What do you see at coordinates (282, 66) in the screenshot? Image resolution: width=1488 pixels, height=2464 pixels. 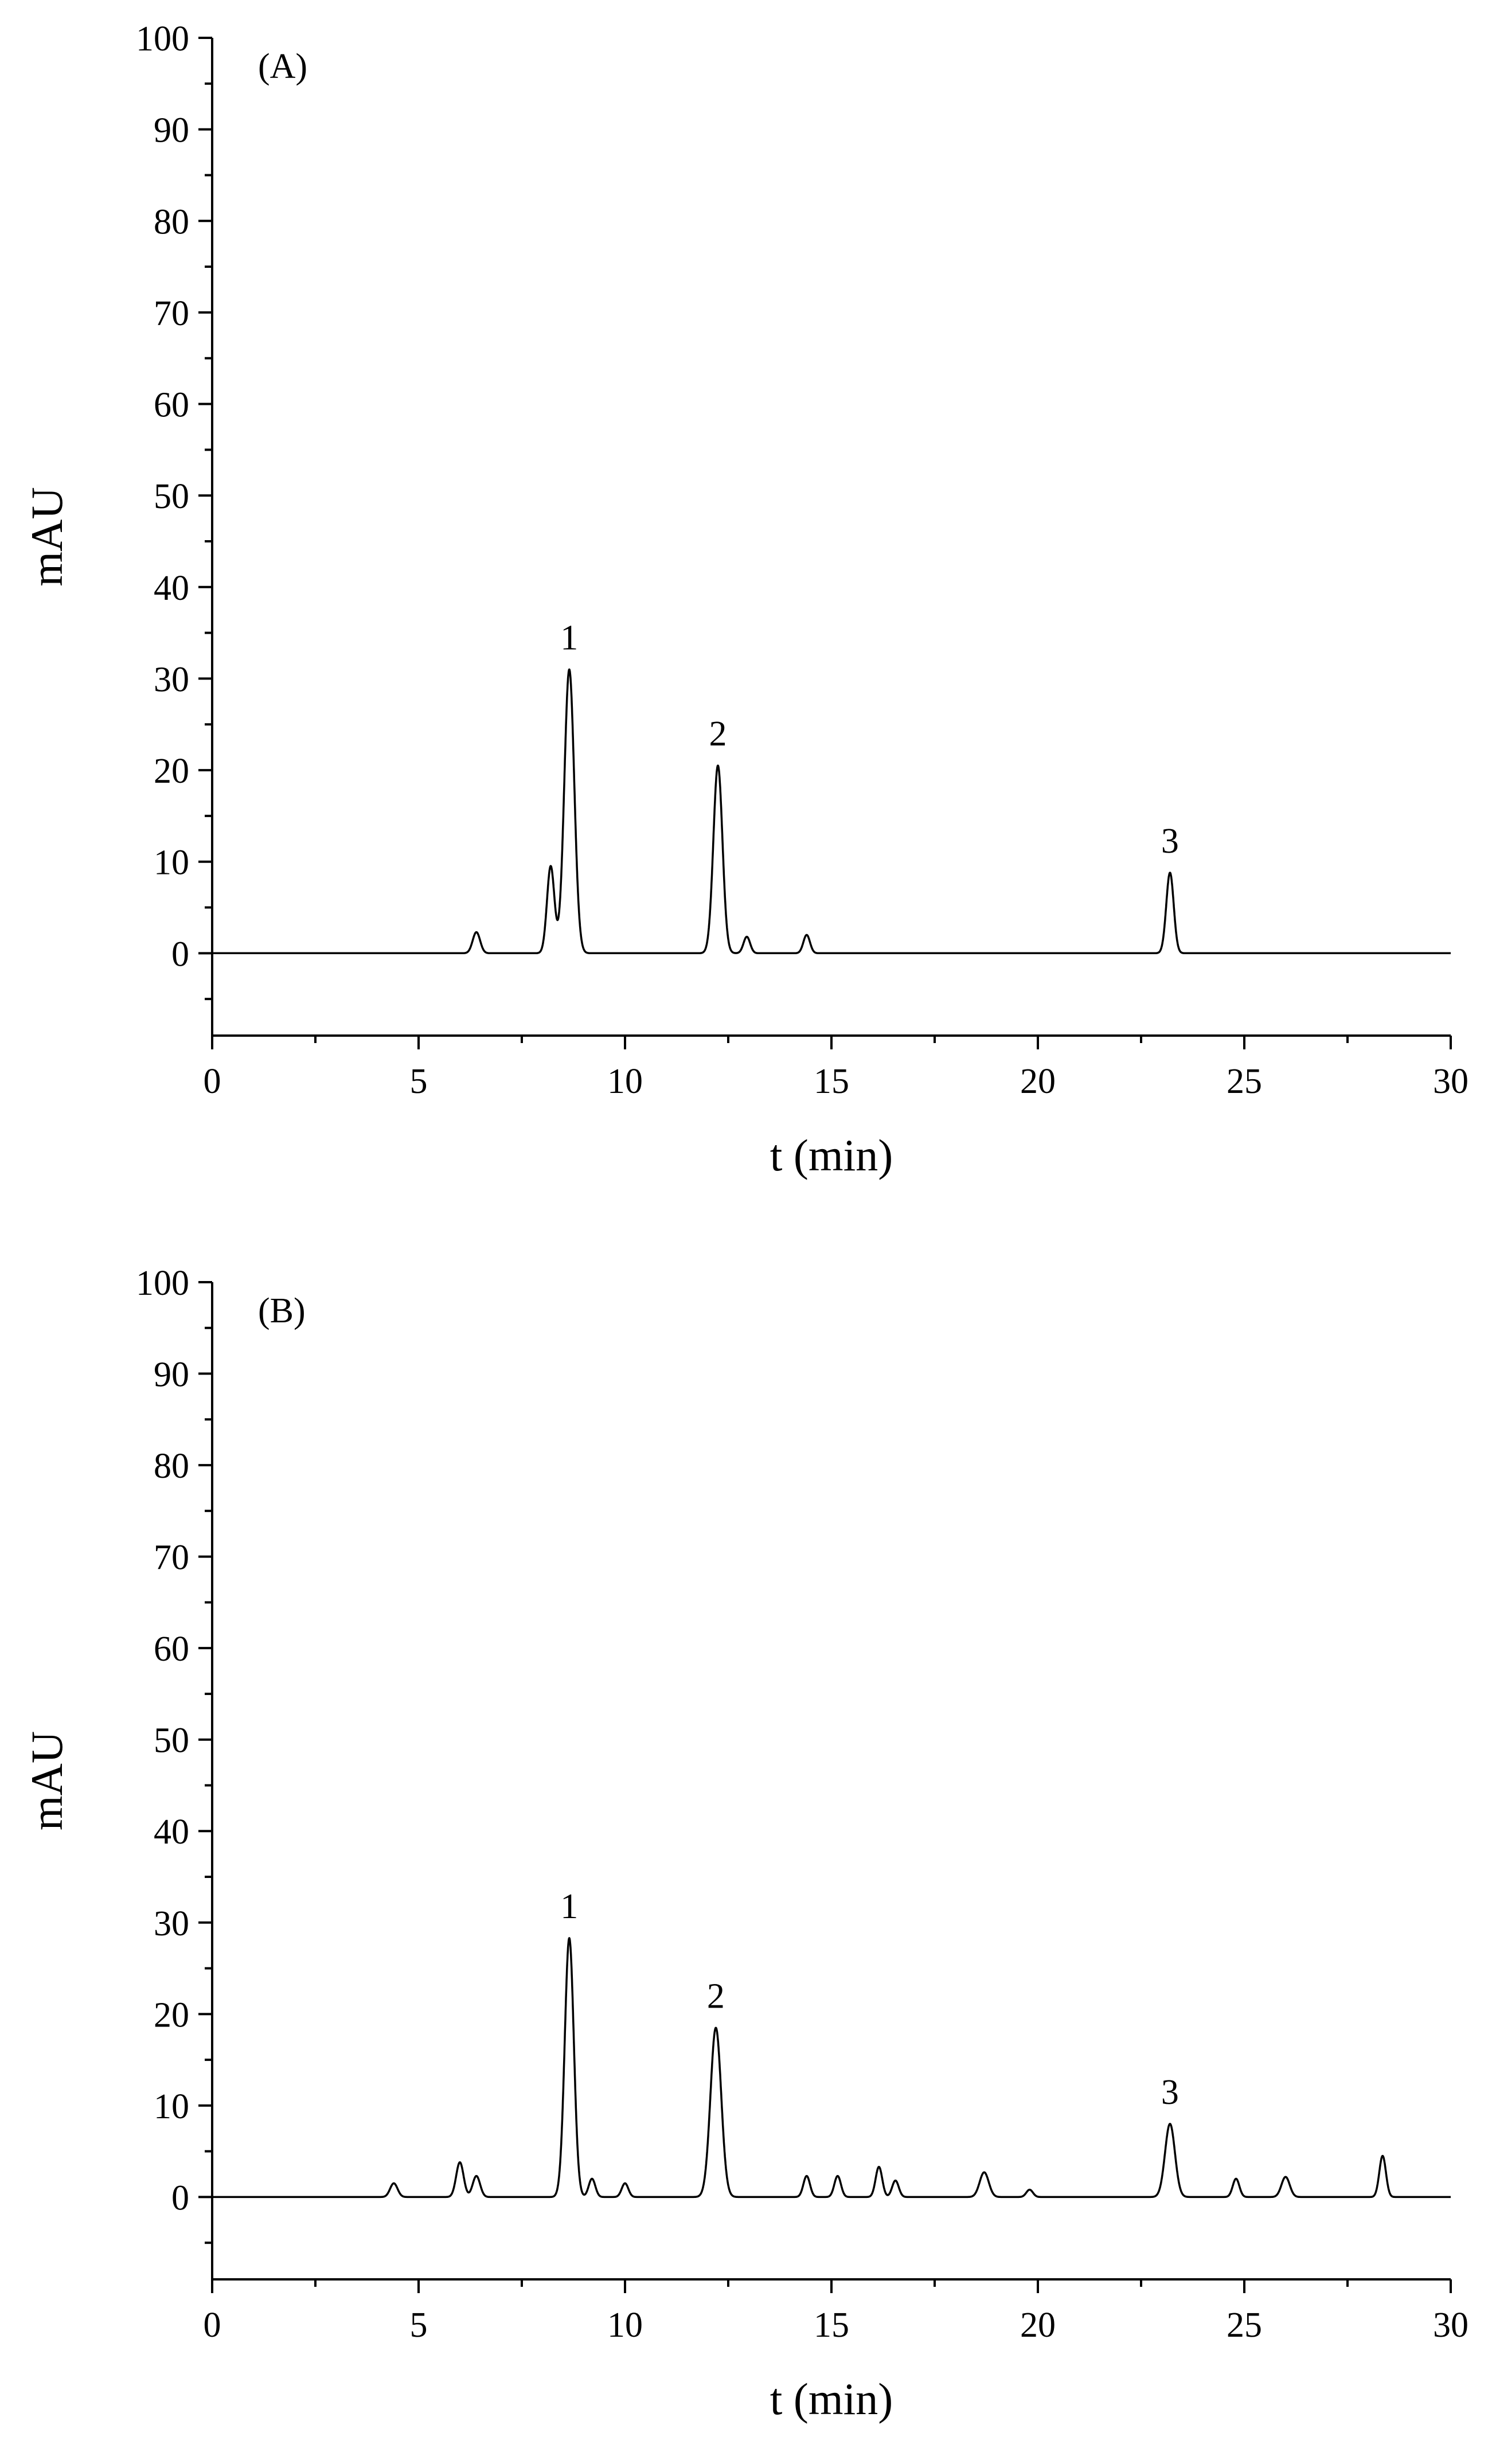 I see `panel-label: (A)` at bounding box center [282, 66].